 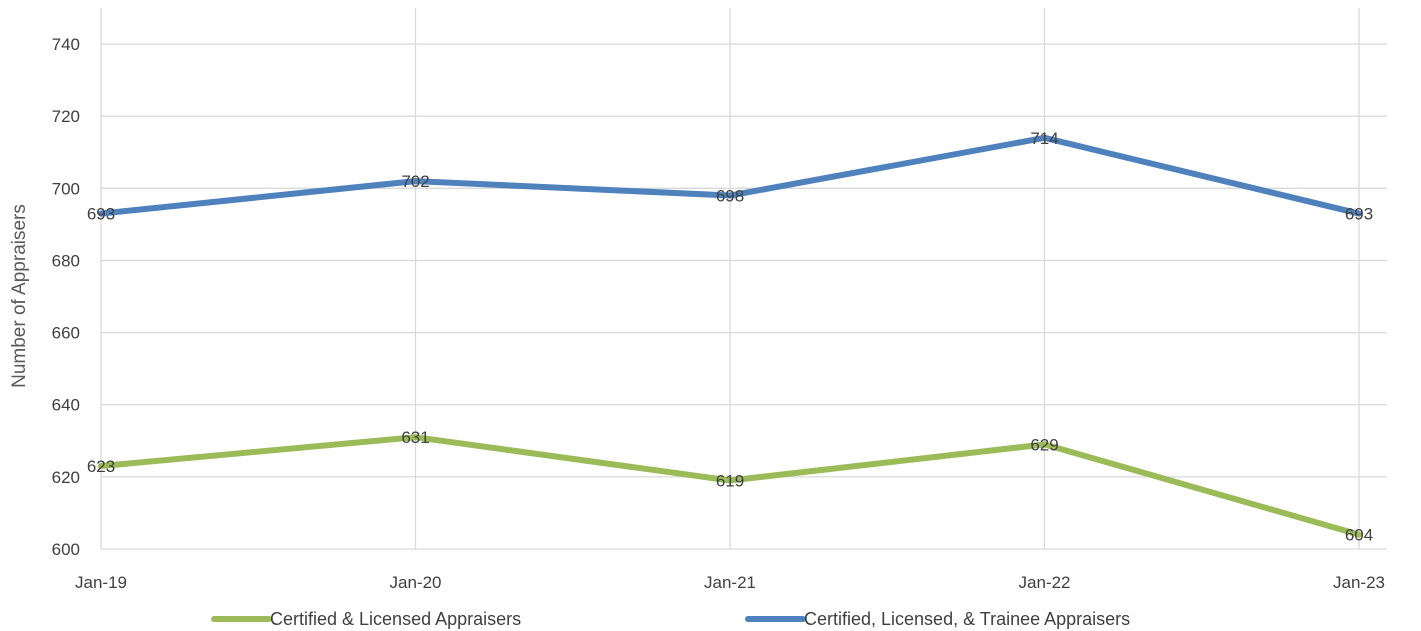 I want to click on y-tick-label: 700, so click(x=66, y=188).